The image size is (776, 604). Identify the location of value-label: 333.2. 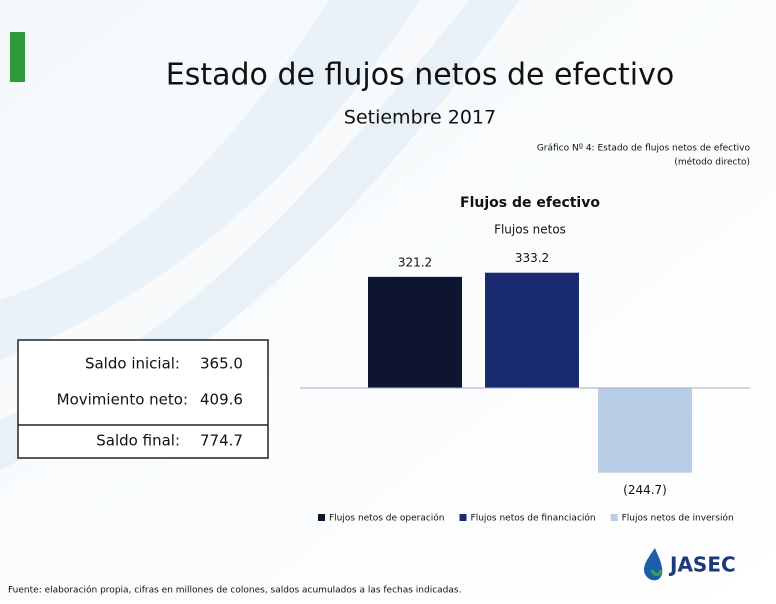
(532, 258).